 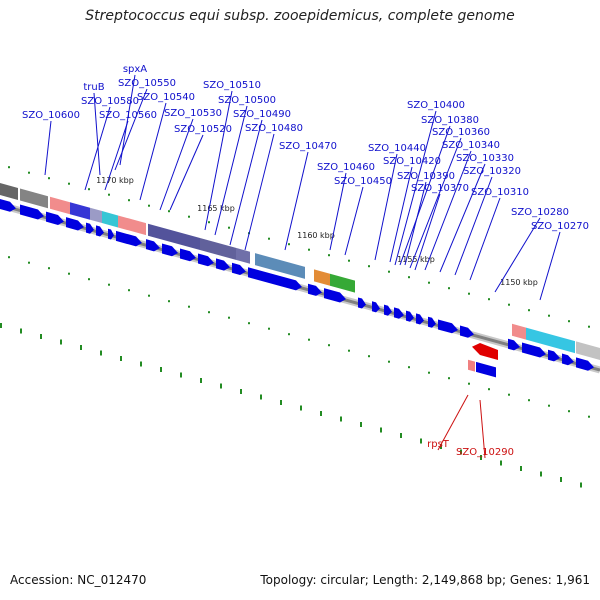 I want to click on tick-label: 1155 kbp, so click(x=416, y=259).